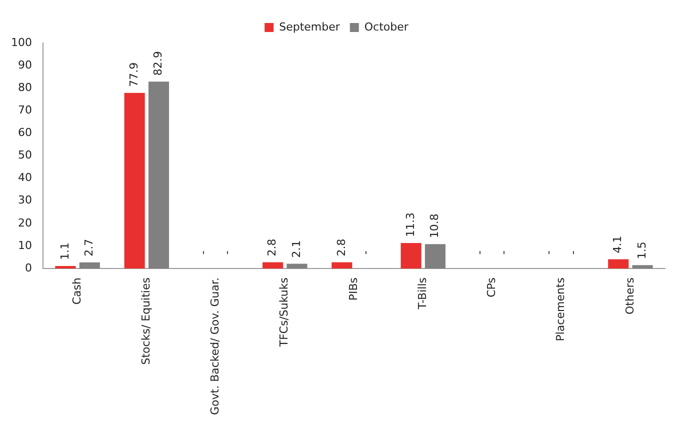 The height and width of the screenshot is (426, 683). I want to click on x-tick-label: Govt. Backed/ Gov. Guar., so click(215, 346).